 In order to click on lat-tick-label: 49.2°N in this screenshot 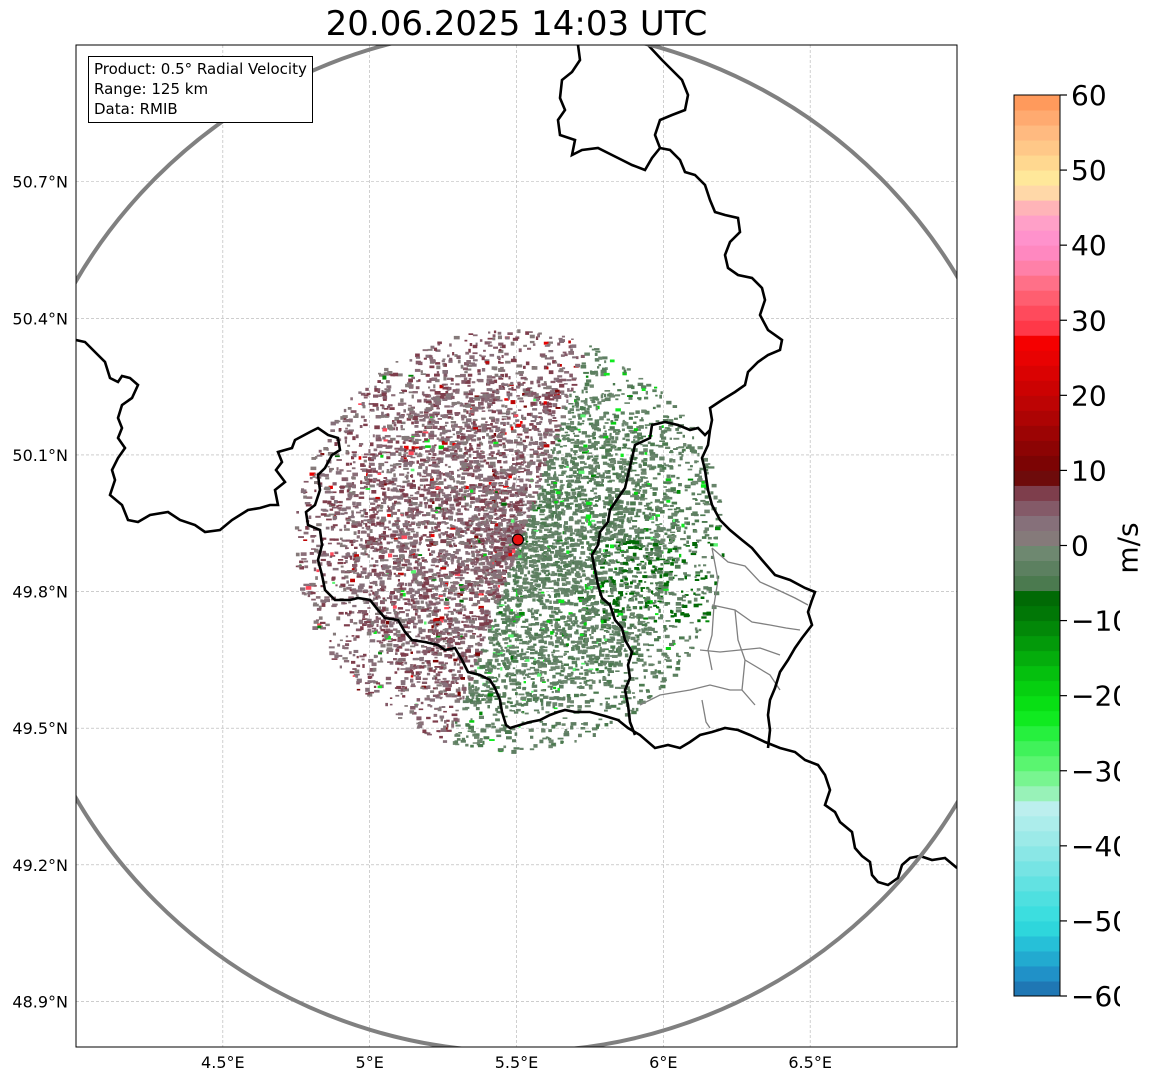, I will do `click(40, 865)`.